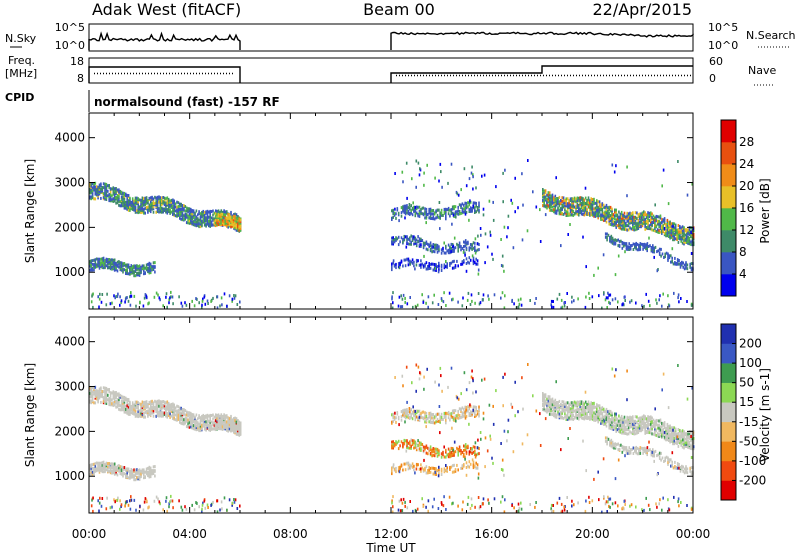 This screenshot has height=554, width=800. What do you see at coordinates (728, 241) in the screenshot?
I see `power-cbar-swatch` at bounding box center [728, 241].